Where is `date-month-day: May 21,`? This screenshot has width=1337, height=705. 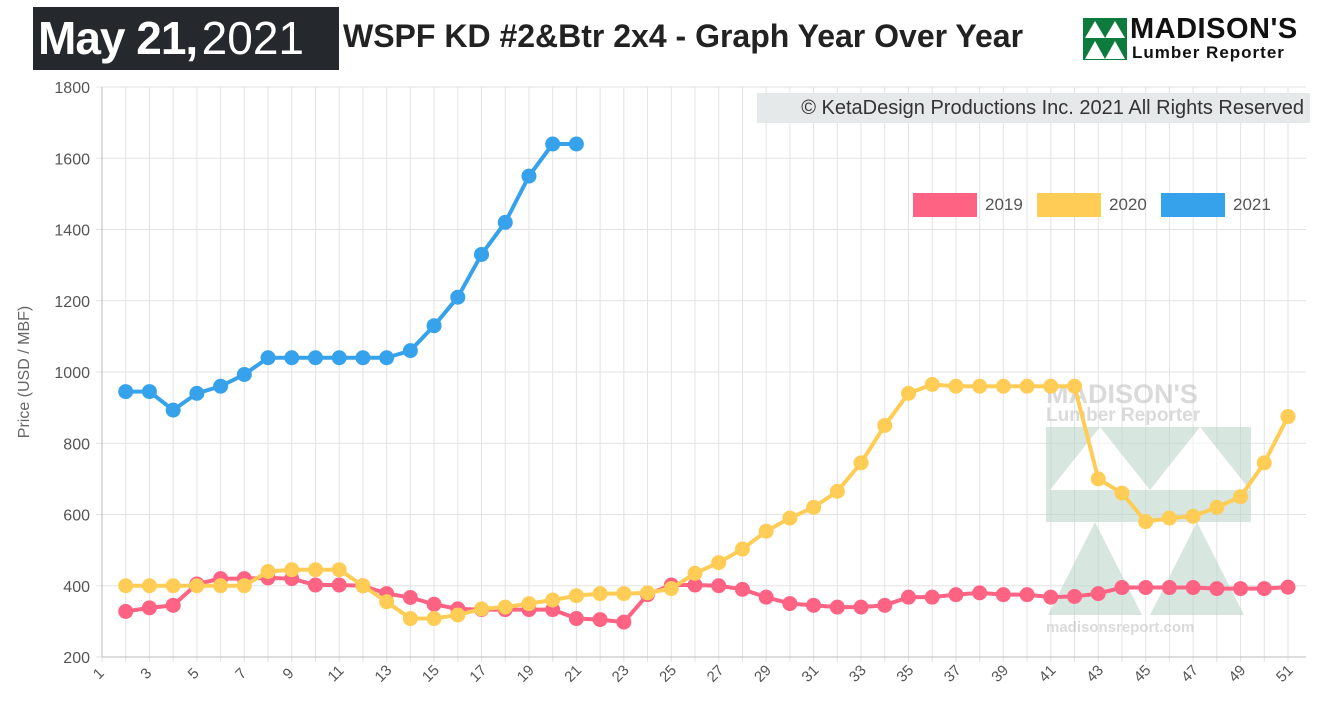
date-month-day: May 21, is located at coordinates (118, 38).